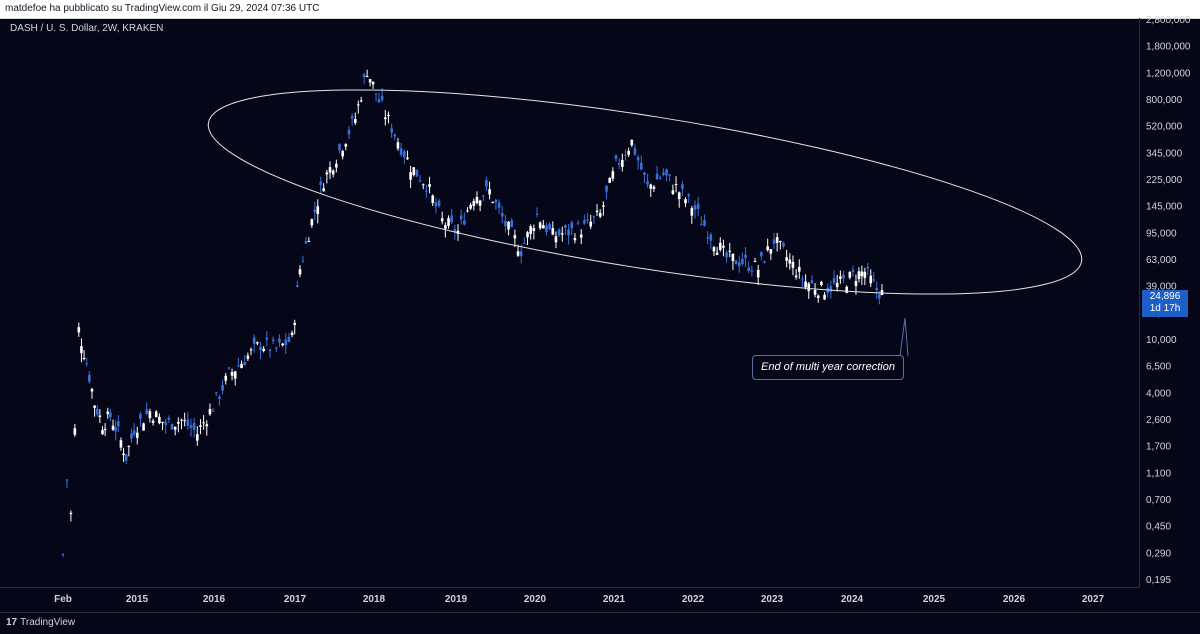 Image resolution: width=1200 pixels, height=634 pixels. What do you see at coordinates (63, 599) in the screenshot?
I see `time-tick-label: Feb` at bounding box center [63, 599].